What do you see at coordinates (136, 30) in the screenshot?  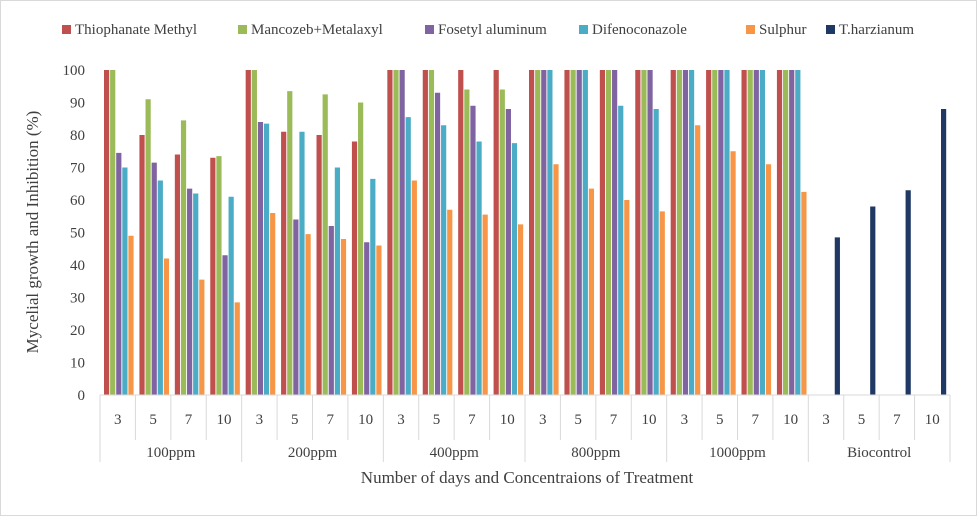 I see `legend-label: Thiophanate Methyl` at bounding box center [136, 30].